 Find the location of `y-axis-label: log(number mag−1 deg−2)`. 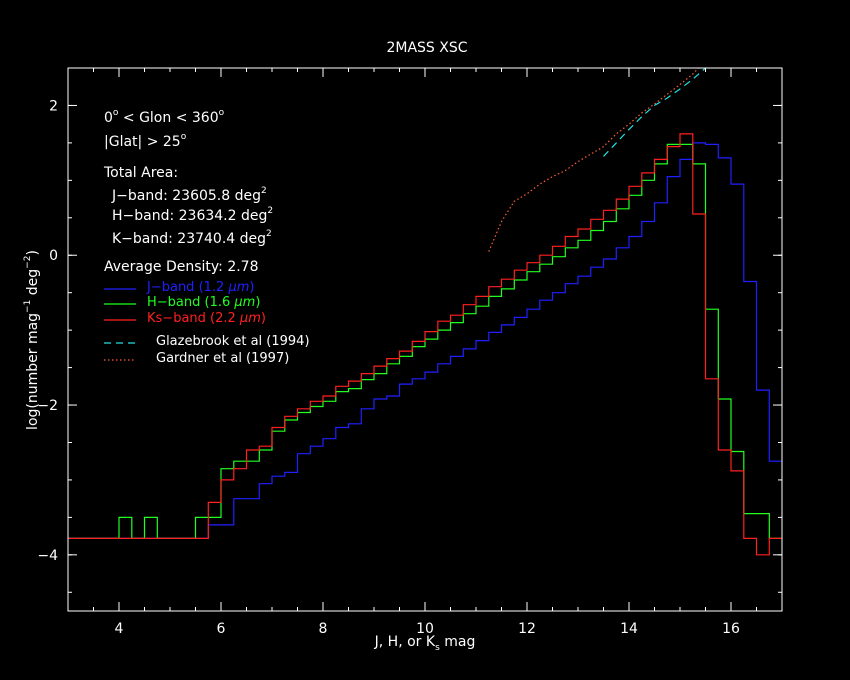

y-axis-label: log(number mag−1 deg−2) is located at coordinates (32, 340).